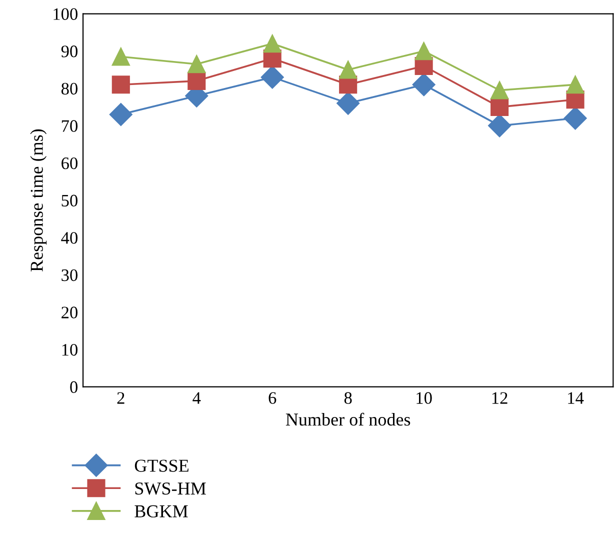 The height and width of the screenshot is (551, 615). I want to click on y-axis-title: Response time (ms), so click(38, 200).